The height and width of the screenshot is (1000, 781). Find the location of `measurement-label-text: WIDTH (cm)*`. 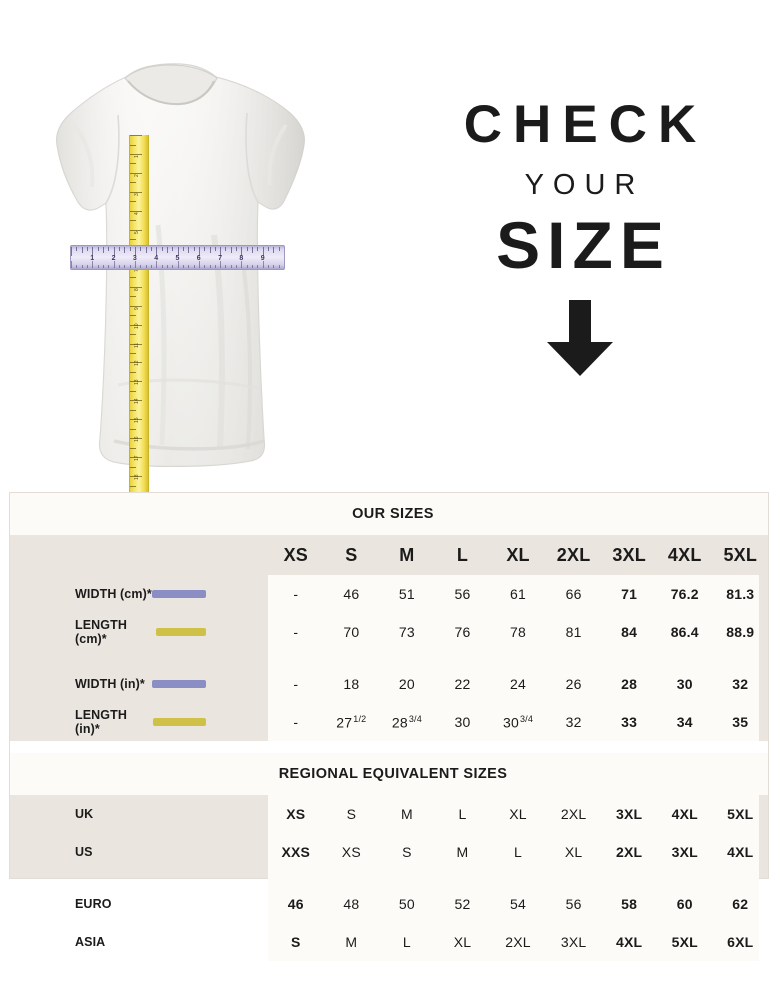

measurement-label-text: WIDTH (cm)* is located at coordinates (113, 594).